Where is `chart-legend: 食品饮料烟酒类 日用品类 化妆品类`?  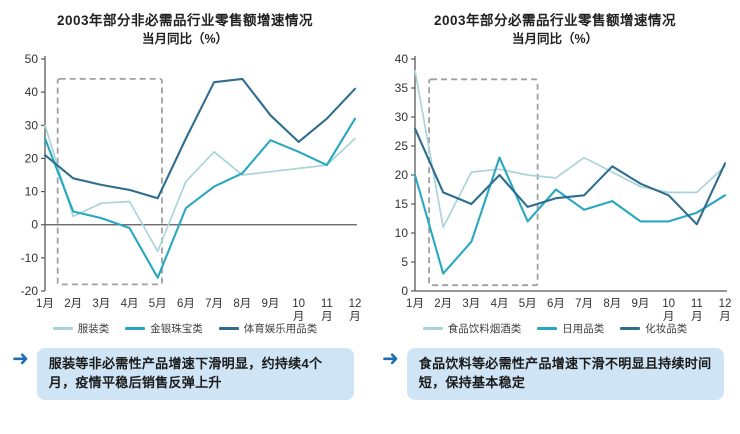 chart-legend: 食品饮料烟酒类 日用品类 化妆品类 is located at coordinates (555, 328).